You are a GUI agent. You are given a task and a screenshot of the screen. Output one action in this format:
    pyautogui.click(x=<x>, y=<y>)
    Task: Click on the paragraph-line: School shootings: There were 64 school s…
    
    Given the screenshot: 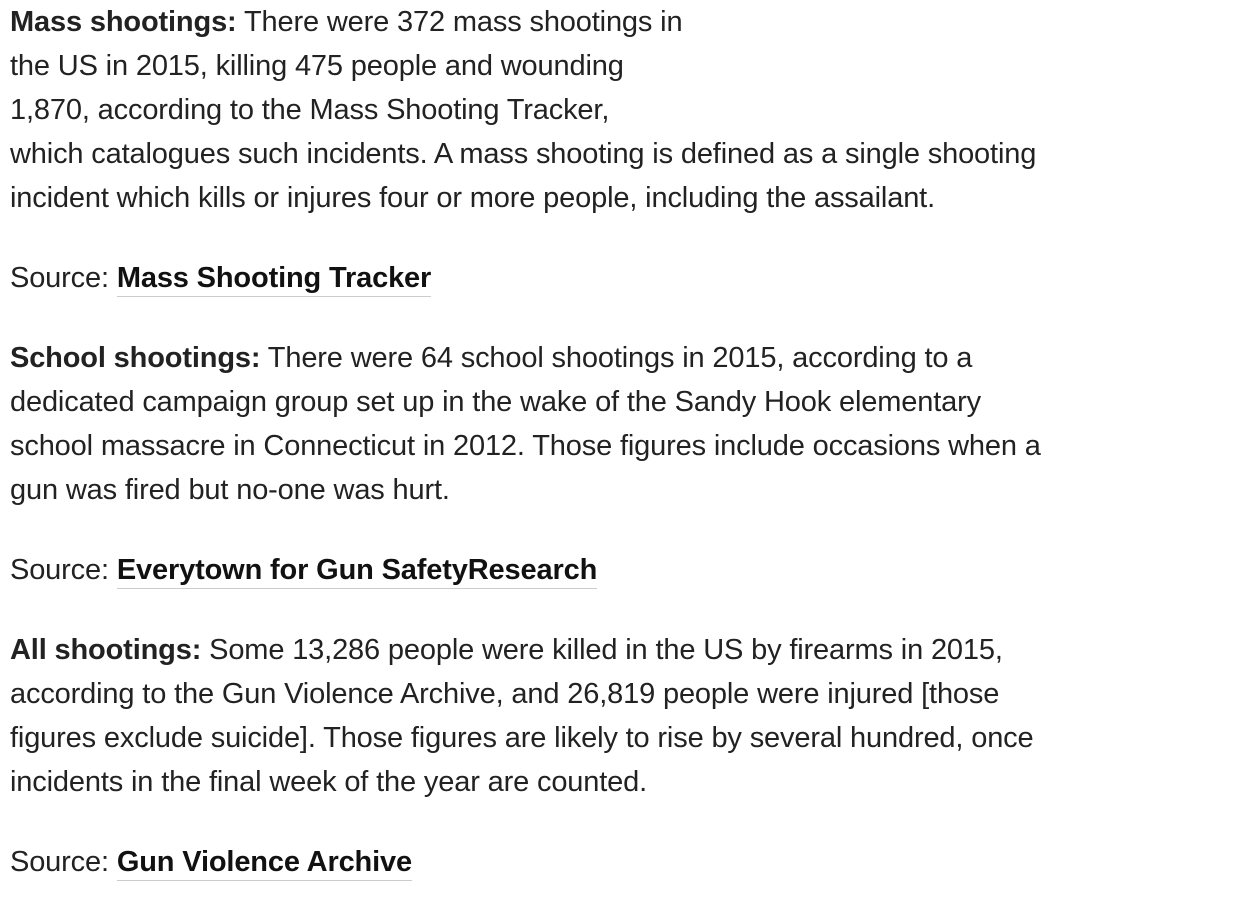 What is the action you would take?
    pyautogui.click(x=600, y=358)
    